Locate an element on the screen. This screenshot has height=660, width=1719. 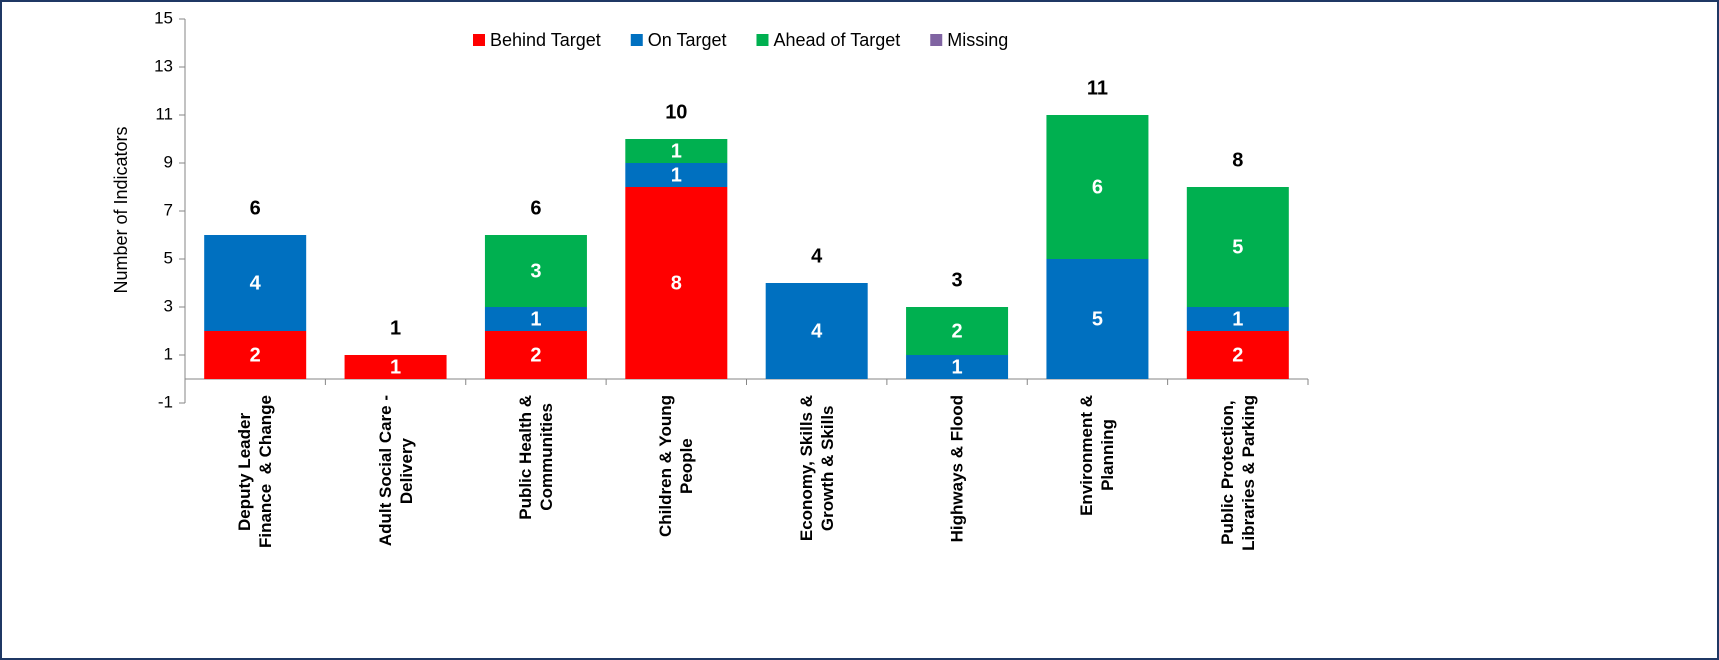
y-tick-label: 11 is located at coordinates (164, 113).